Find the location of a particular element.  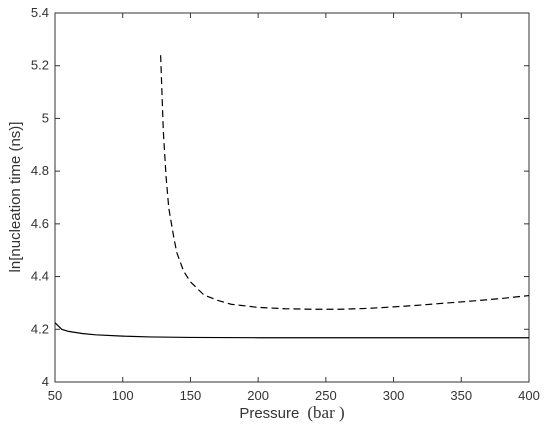

x-axis-label-unit: (bar ) is located at coordinates (325, 412).